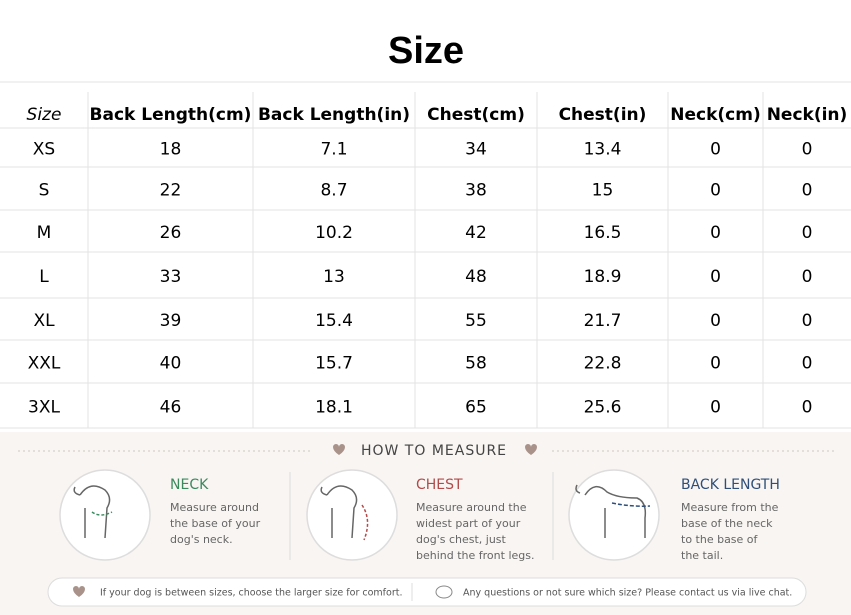 The height and width of the screenshot is (615, 851). I want to click on column-header: Chest(in), so click(603, 115).